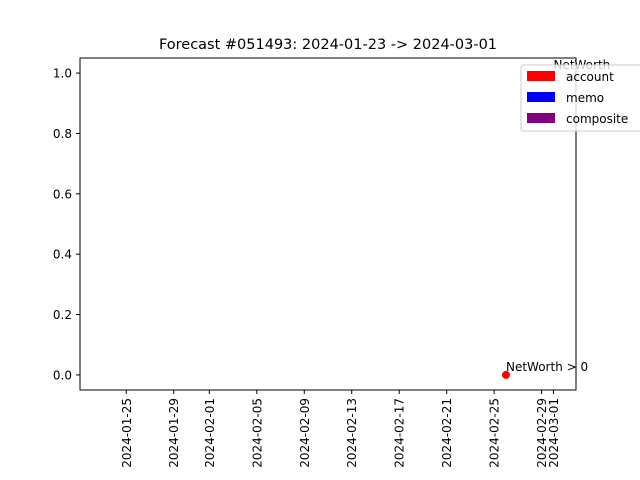 The image size is (640, 480). Describe the element at coordinates (62, 375) in the screenshot. I see `y-tick-label: 0.0` at that location.